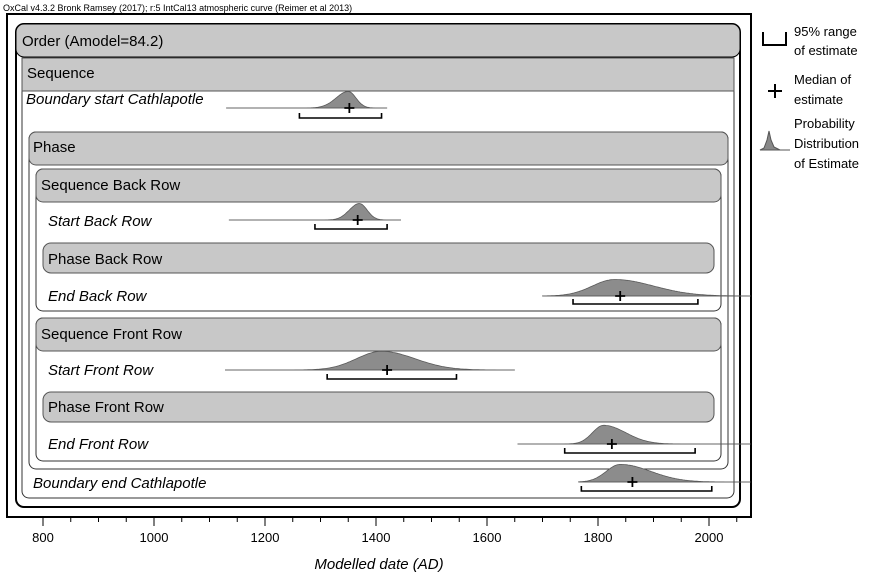 The height and width of the screenshot is (577, 874). Describe the element at coordinates (770, 140) in the screenshot. I see `legend-distribution-icon` at that location.